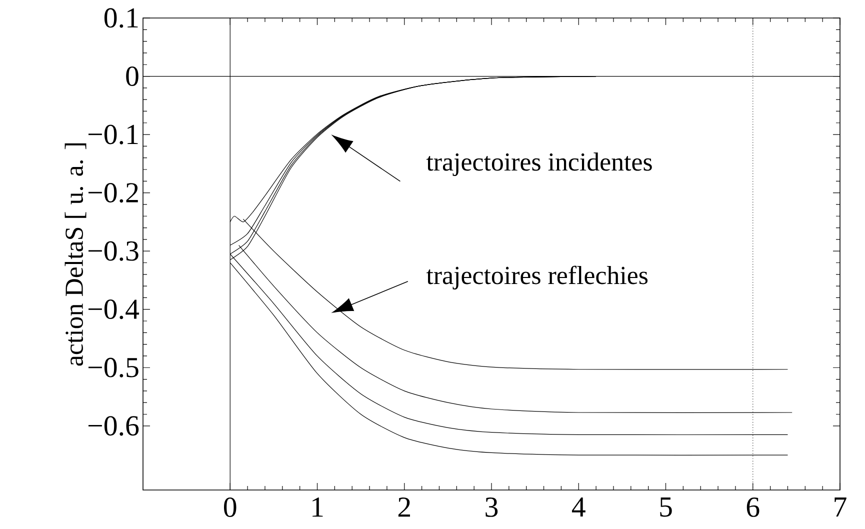  Describe the element at coordinates (113, 368) in the screenshot. I see `y-tick-label: −0.5` at that location.